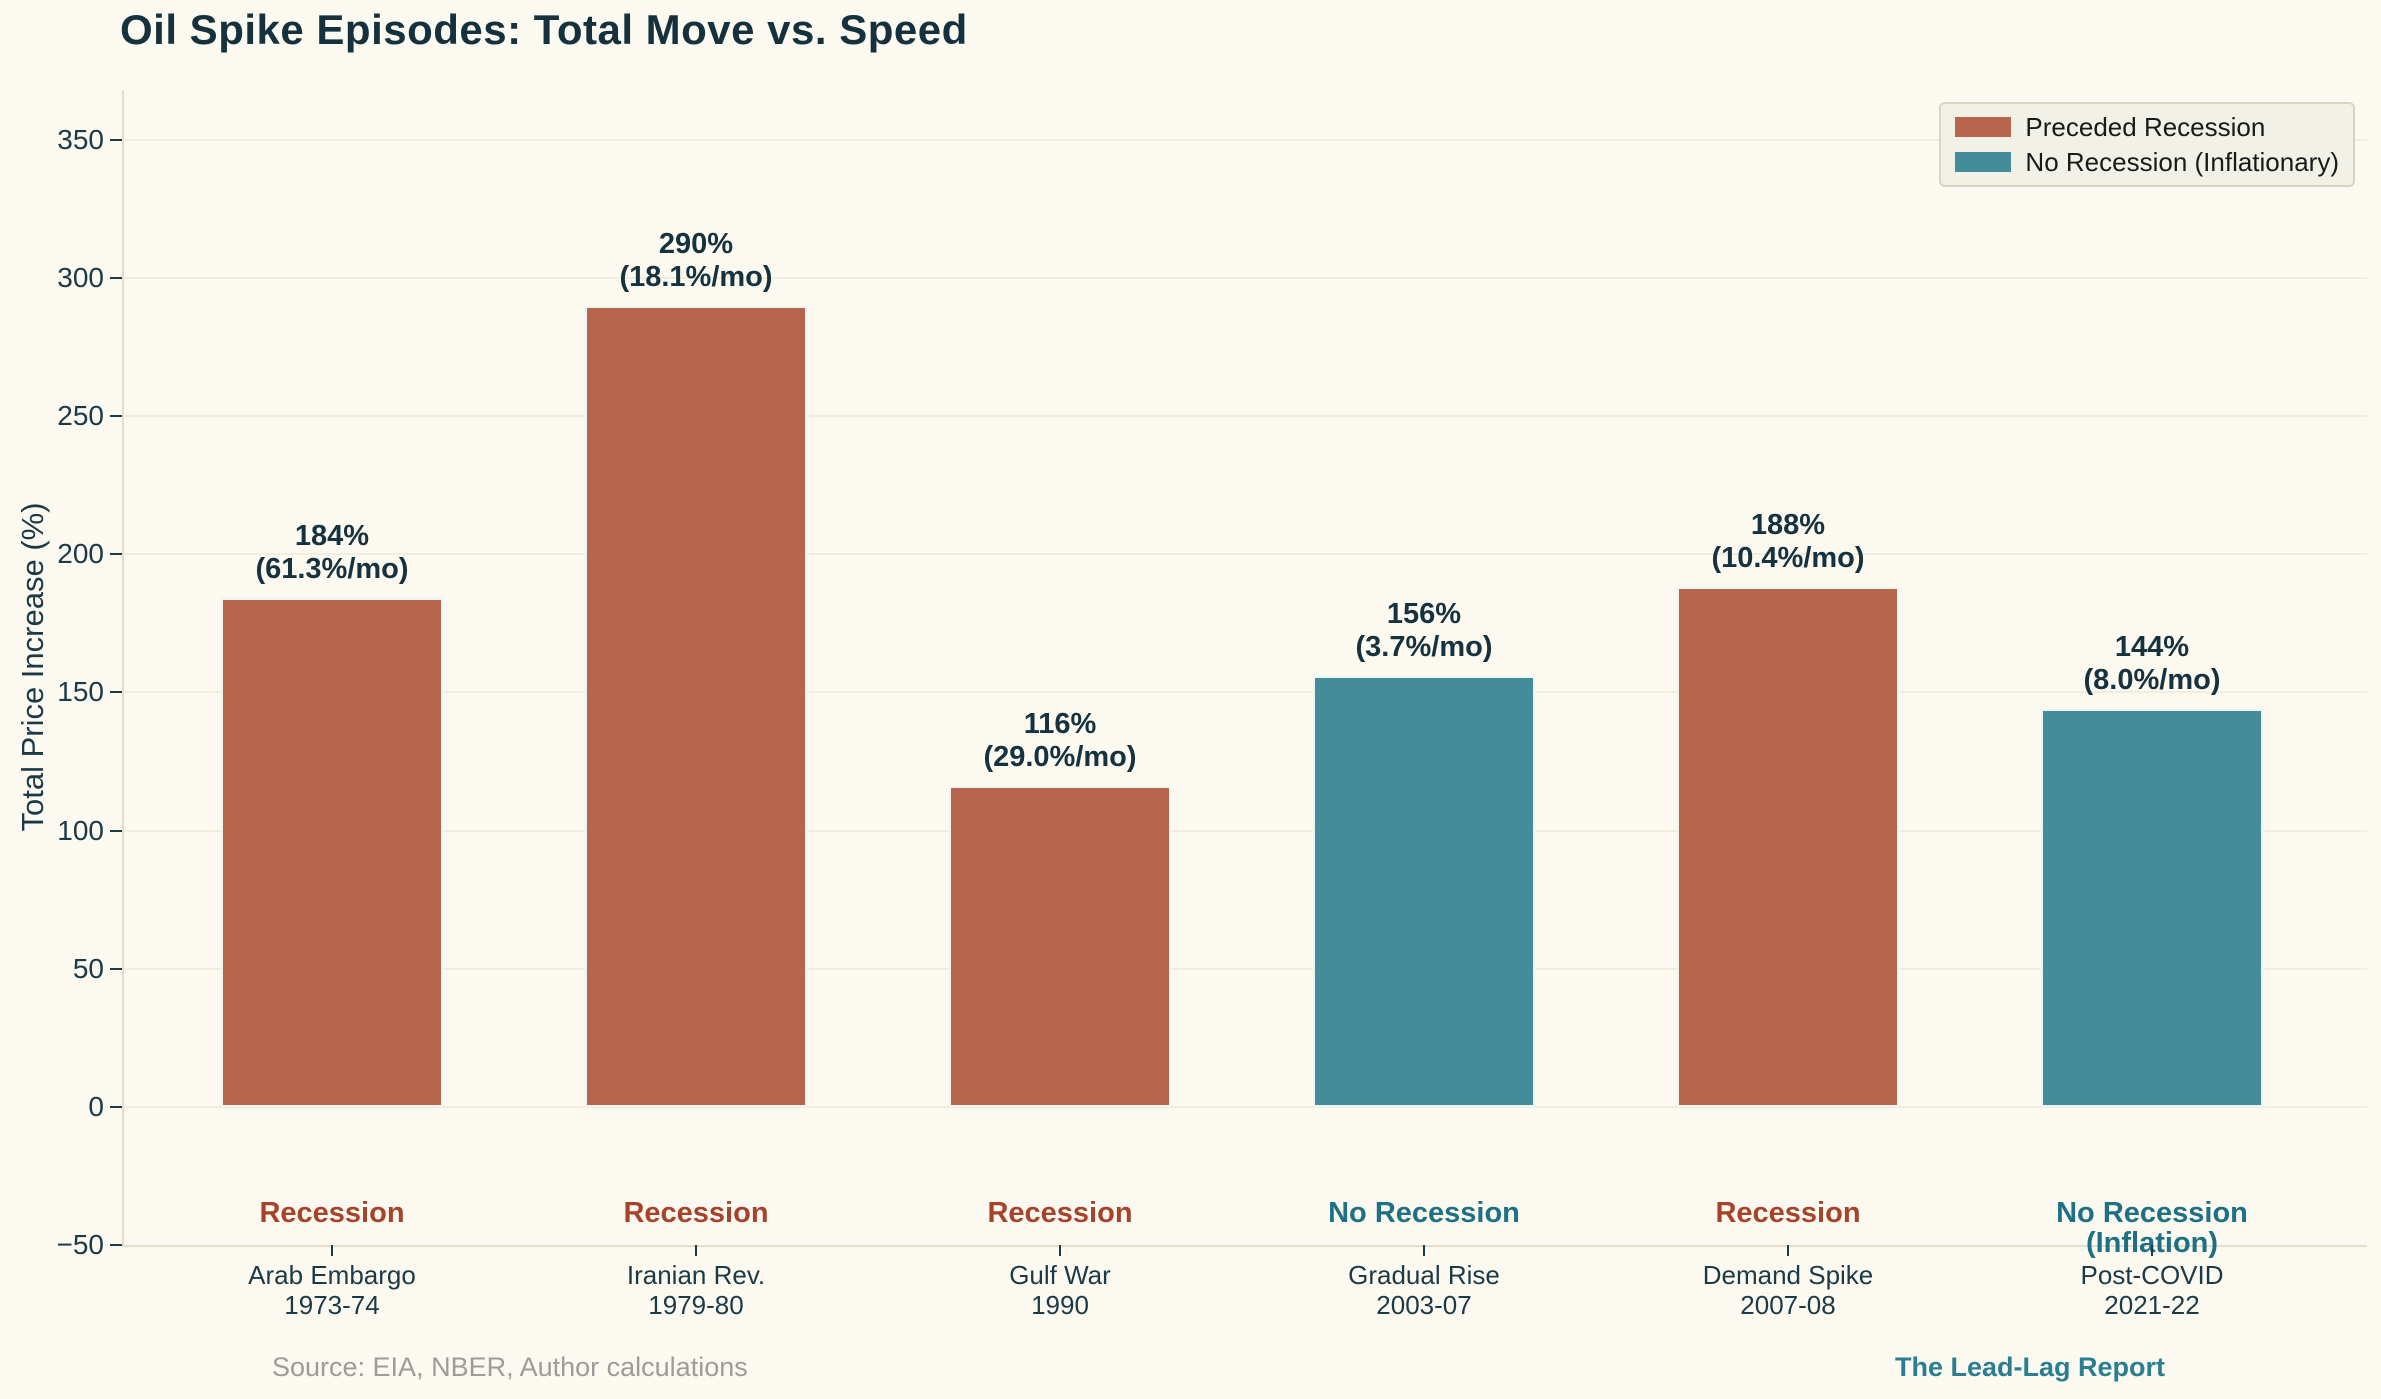  Describe the element at coordinates (80, 554) in the screenshot. I see `y-tick-label: 200` at that location.